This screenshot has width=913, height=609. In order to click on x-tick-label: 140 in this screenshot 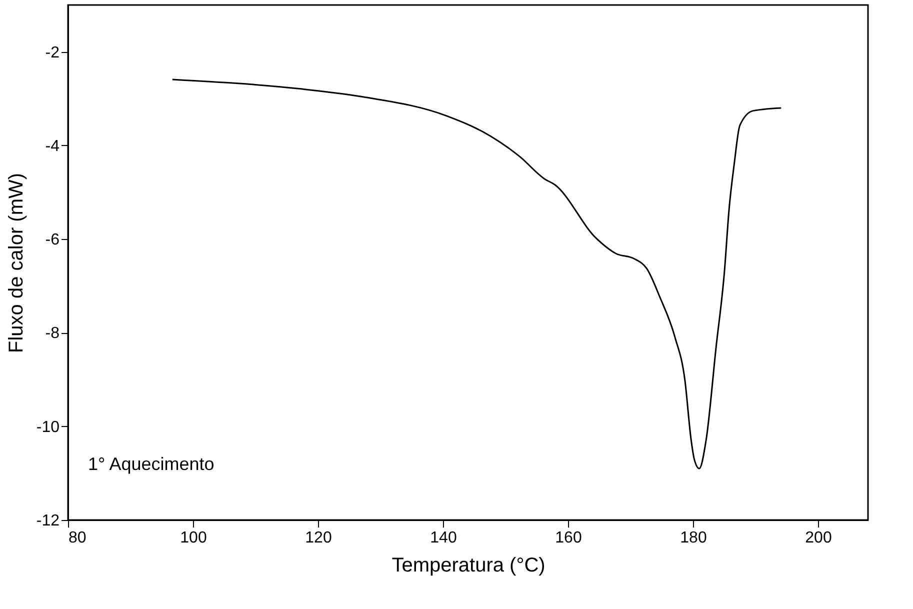, I will do `click(443, 538)`.